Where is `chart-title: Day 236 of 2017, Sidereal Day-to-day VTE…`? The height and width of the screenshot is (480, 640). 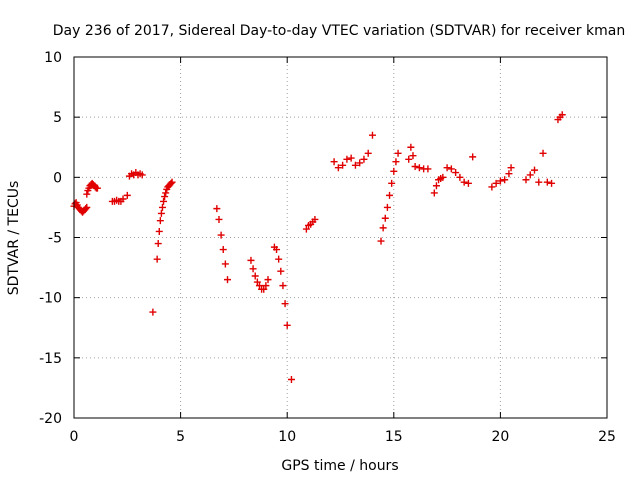 chart-title: Day 236 of 2017, Sidereal Day-to-day VTE… is located at coordinates (339, 31).